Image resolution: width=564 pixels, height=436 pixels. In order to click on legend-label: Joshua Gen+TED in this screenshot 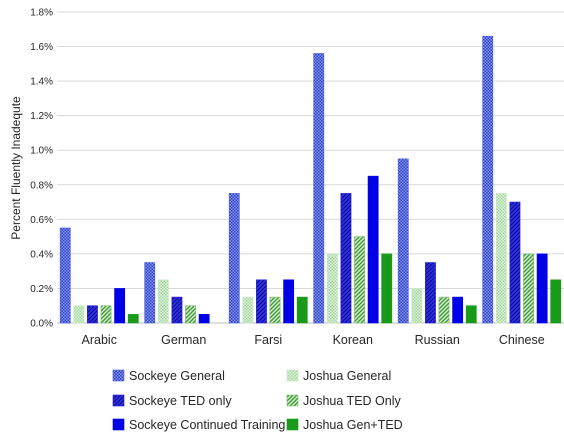, I will do `click(353, 425)`.